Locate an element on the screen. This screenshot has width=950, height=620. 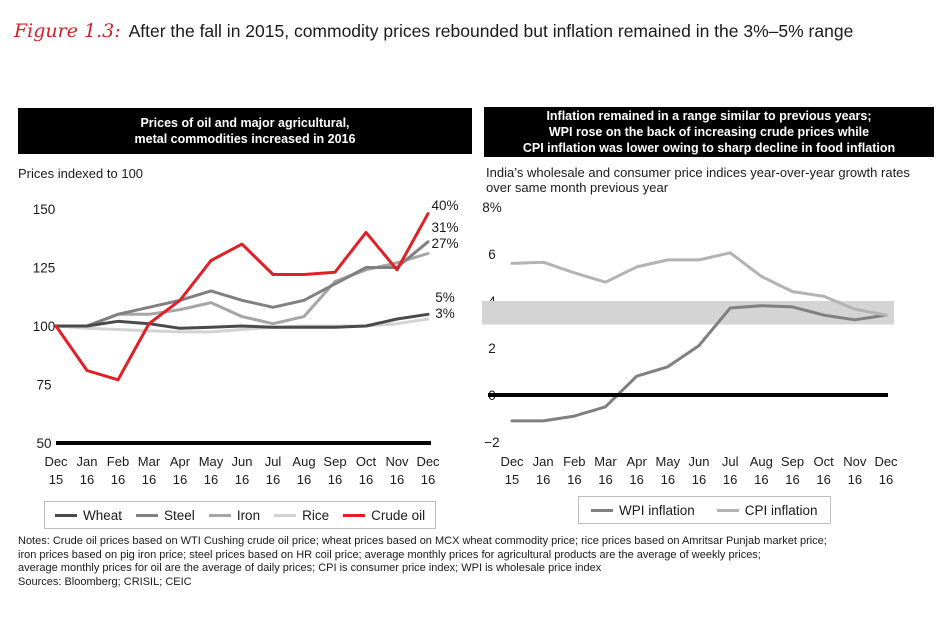
y-tick-label: 100 is located at coordinates (44, 326).